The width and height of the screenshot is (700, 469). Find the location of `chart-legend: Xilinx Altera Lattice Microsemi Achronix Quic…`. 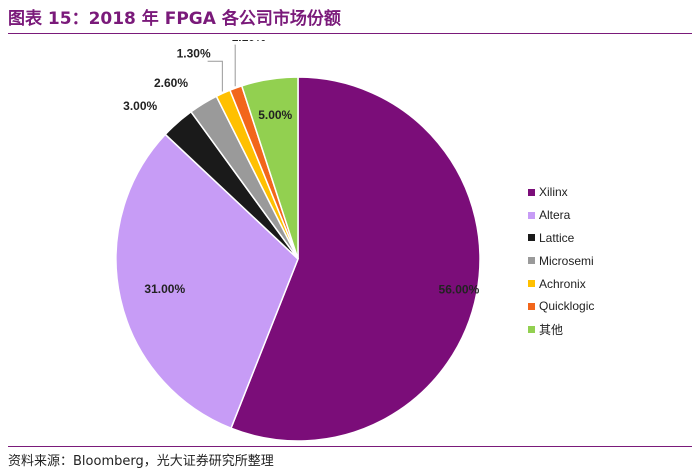

chart-legend: Xilinx Altera Lattice Microsemi Achronix Quic… is located at coordinates (561, 261).